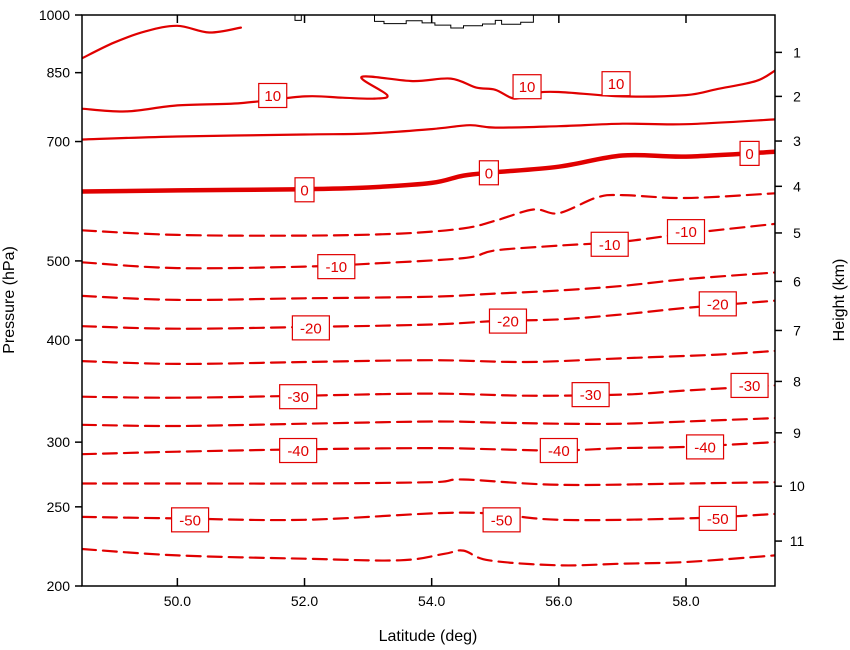 The width and height of the screenshot is (850, 650). What do you see at coordinates (558, 601) in the screenshot?
I see `x-tick-label: 56.0` at bounding box center [558, 601].